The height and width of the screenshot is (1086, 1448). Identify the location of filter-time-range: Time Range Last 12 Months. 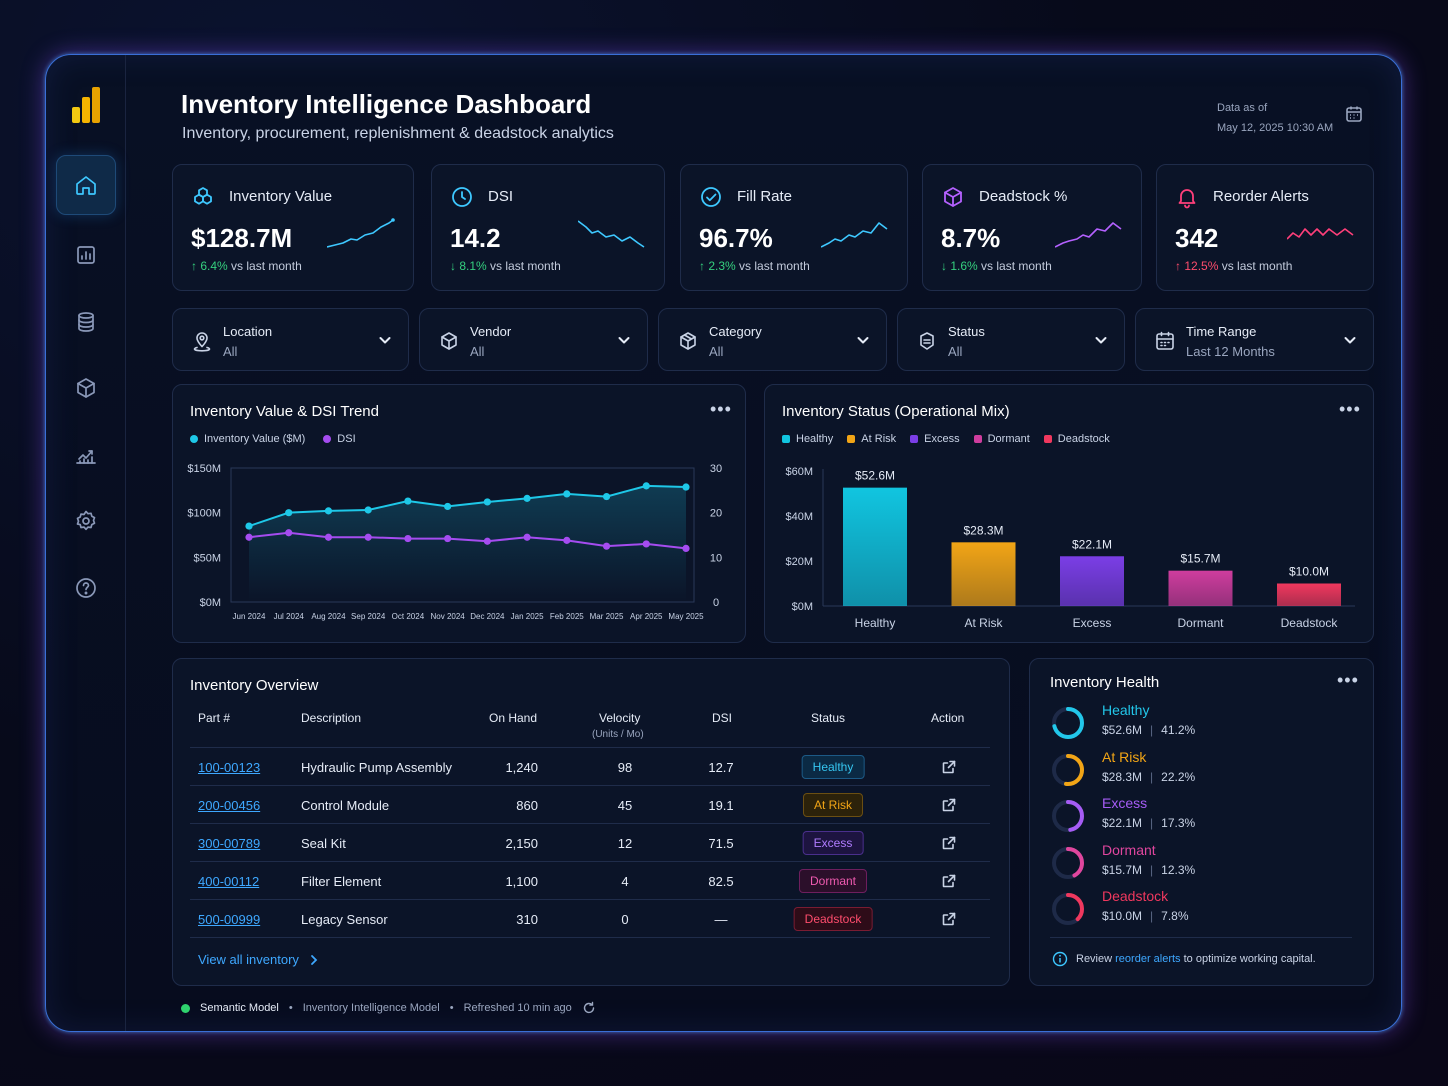
(1254, 339).